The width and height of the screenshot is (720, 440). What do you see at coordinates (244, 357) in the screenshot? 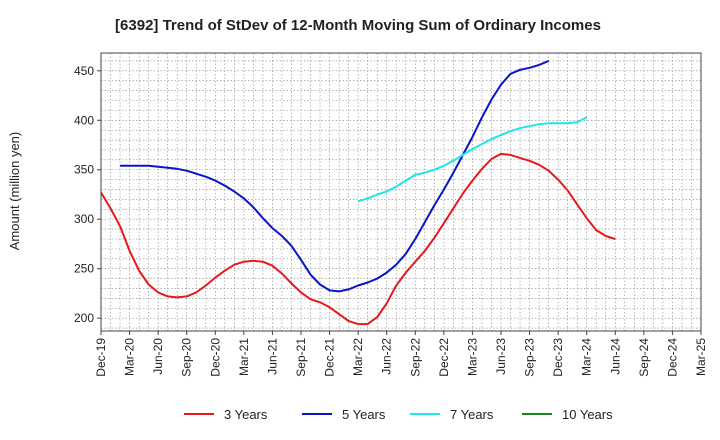
I see `x-tick-label: Mar-21` at bounding box center [244, 357].